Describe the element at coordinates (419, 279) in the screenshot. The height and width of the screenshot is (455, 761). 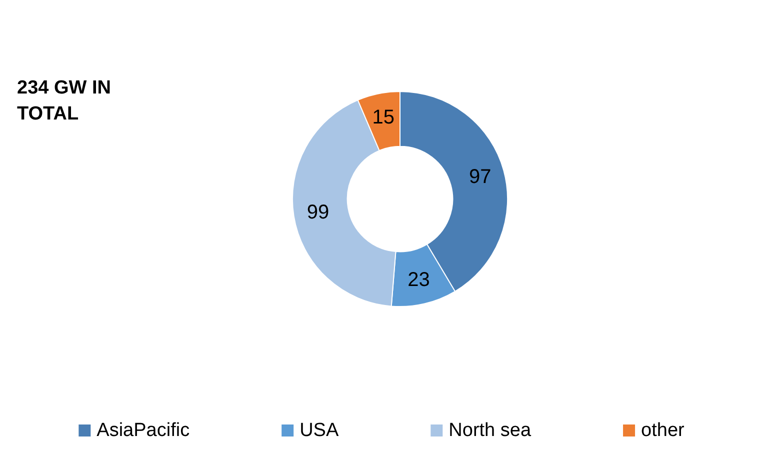
I see `data-label: 23` at that location.